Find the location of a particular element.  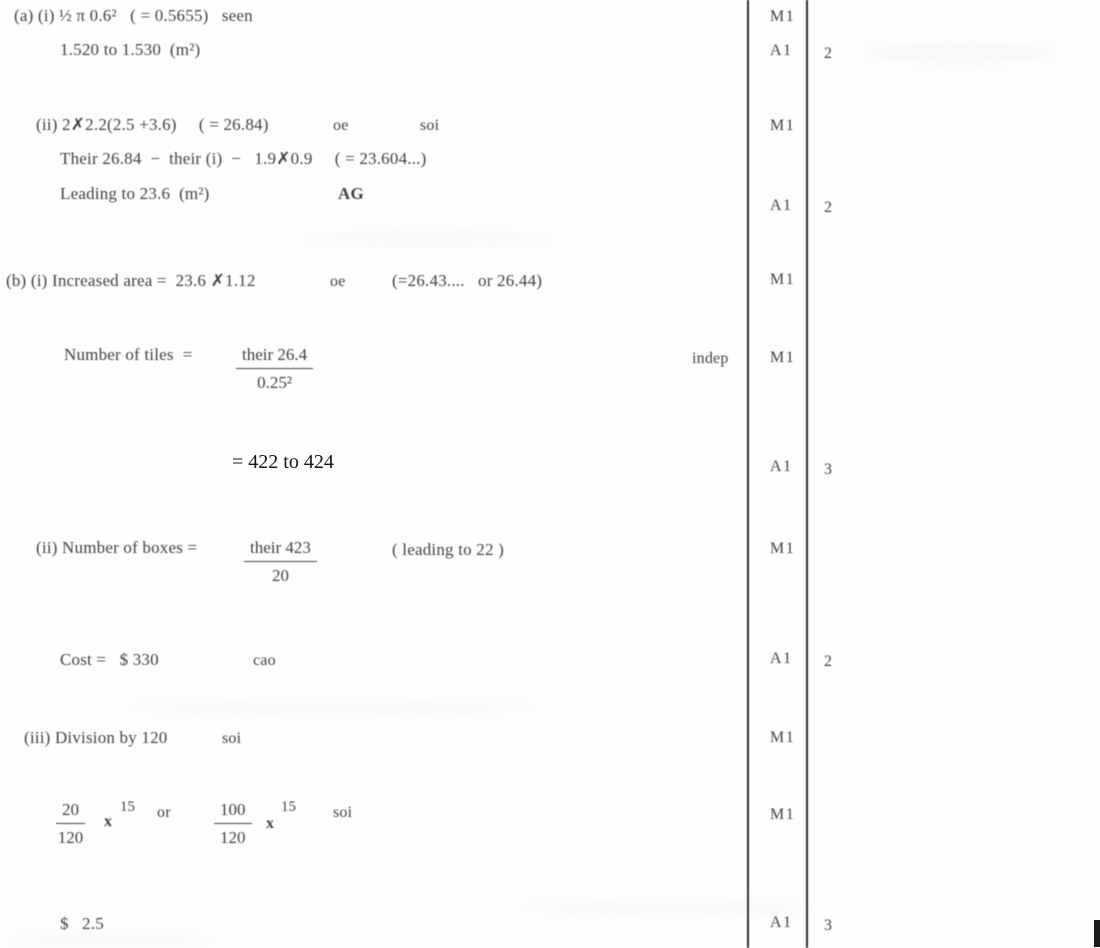

fraction-numerator: their 423 is located at coordinates (280, 550).